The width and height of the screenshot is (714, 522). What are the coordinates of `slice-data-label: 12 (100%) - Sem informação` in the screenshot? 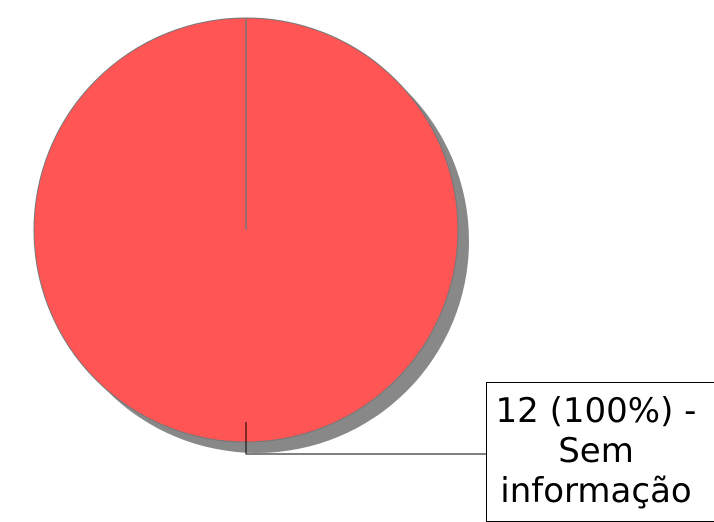 It's located at (600, 452).